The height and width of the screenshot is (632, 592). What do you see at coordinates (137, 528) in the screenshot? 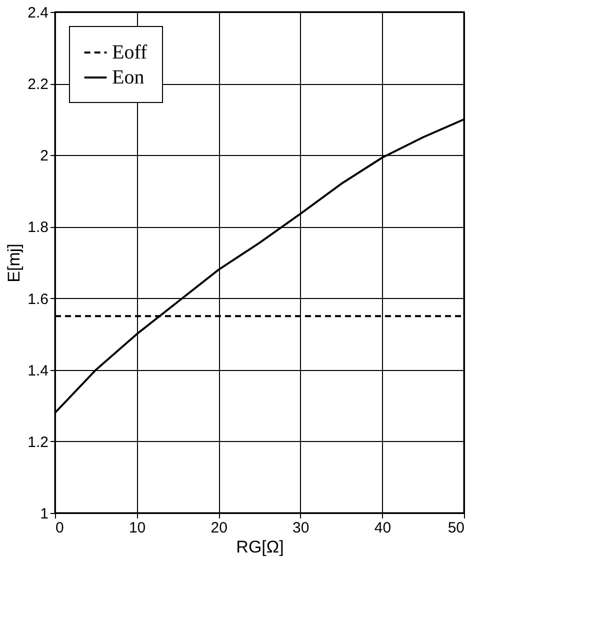
I see `x-tick-label: 10` at bounding box center [137, 528].